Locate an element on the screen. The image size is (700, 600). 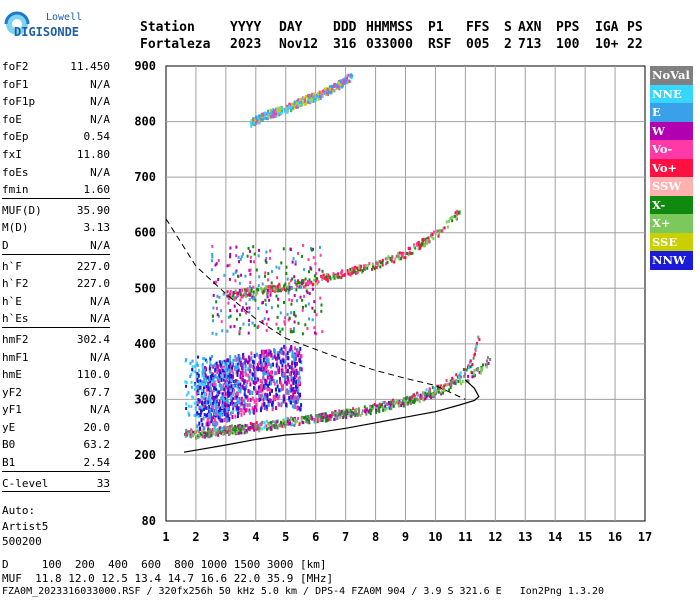
param-row-b0: B0 63.2 is located at coordinates (56, 445).